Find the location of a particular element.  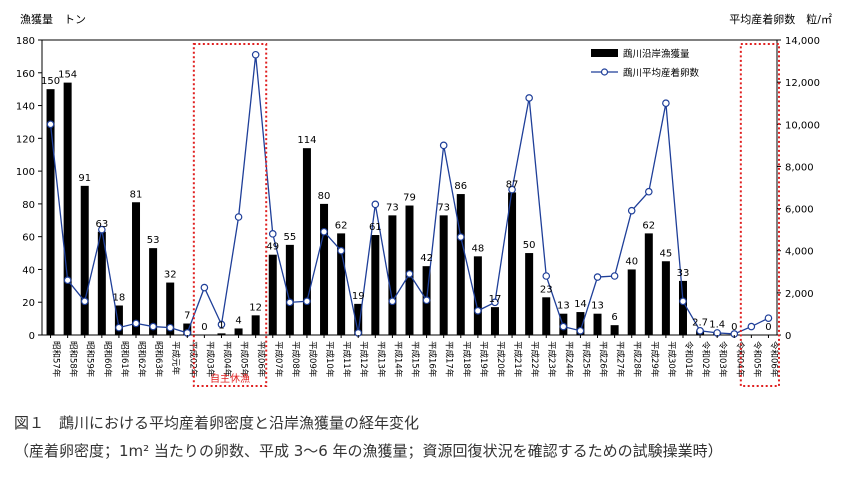

x-tick-label: 令和05年 is located at coordinates (756, 359).